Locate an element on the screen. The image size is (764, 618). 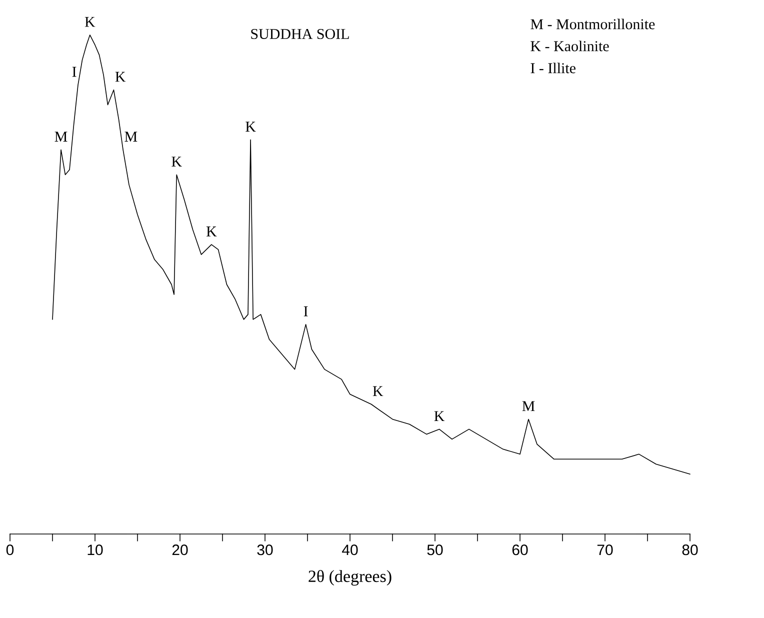
x-tick-label: 40 is located at coordinates (350, 550).